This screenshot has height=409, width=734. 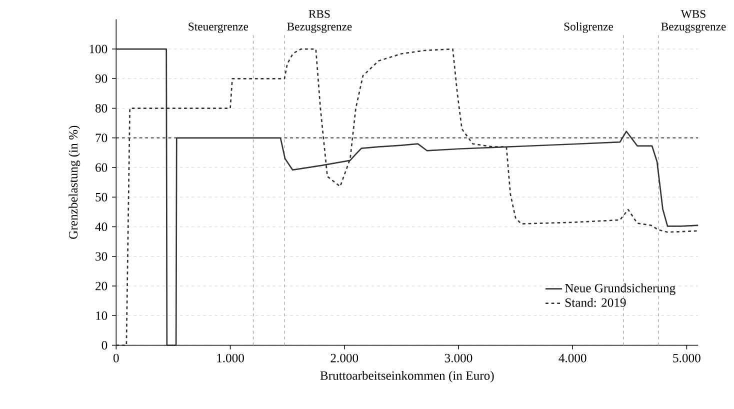 What do you see at coordinates (74, 182) in the screenshot?
I see `y-axis-title: Grenzbelastung (in %)` at bounding box center [74, 182].